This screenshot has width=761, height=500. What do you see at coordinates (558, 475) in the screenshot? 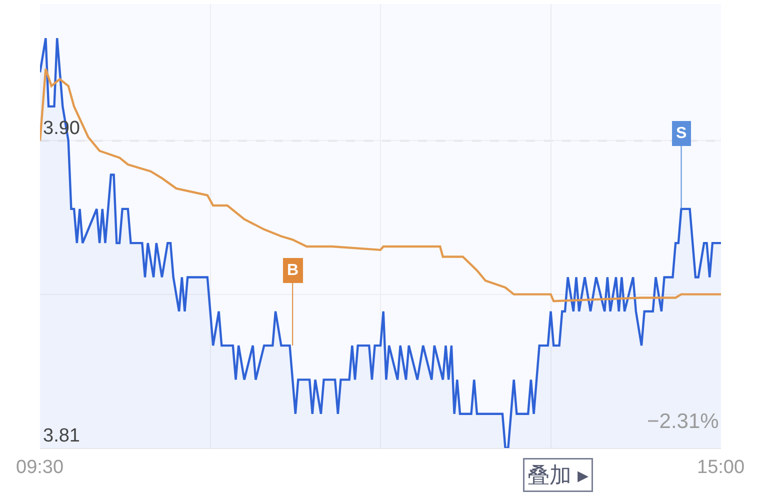
I see `text: 叠加 ▸` at bounding box center [558, 475].